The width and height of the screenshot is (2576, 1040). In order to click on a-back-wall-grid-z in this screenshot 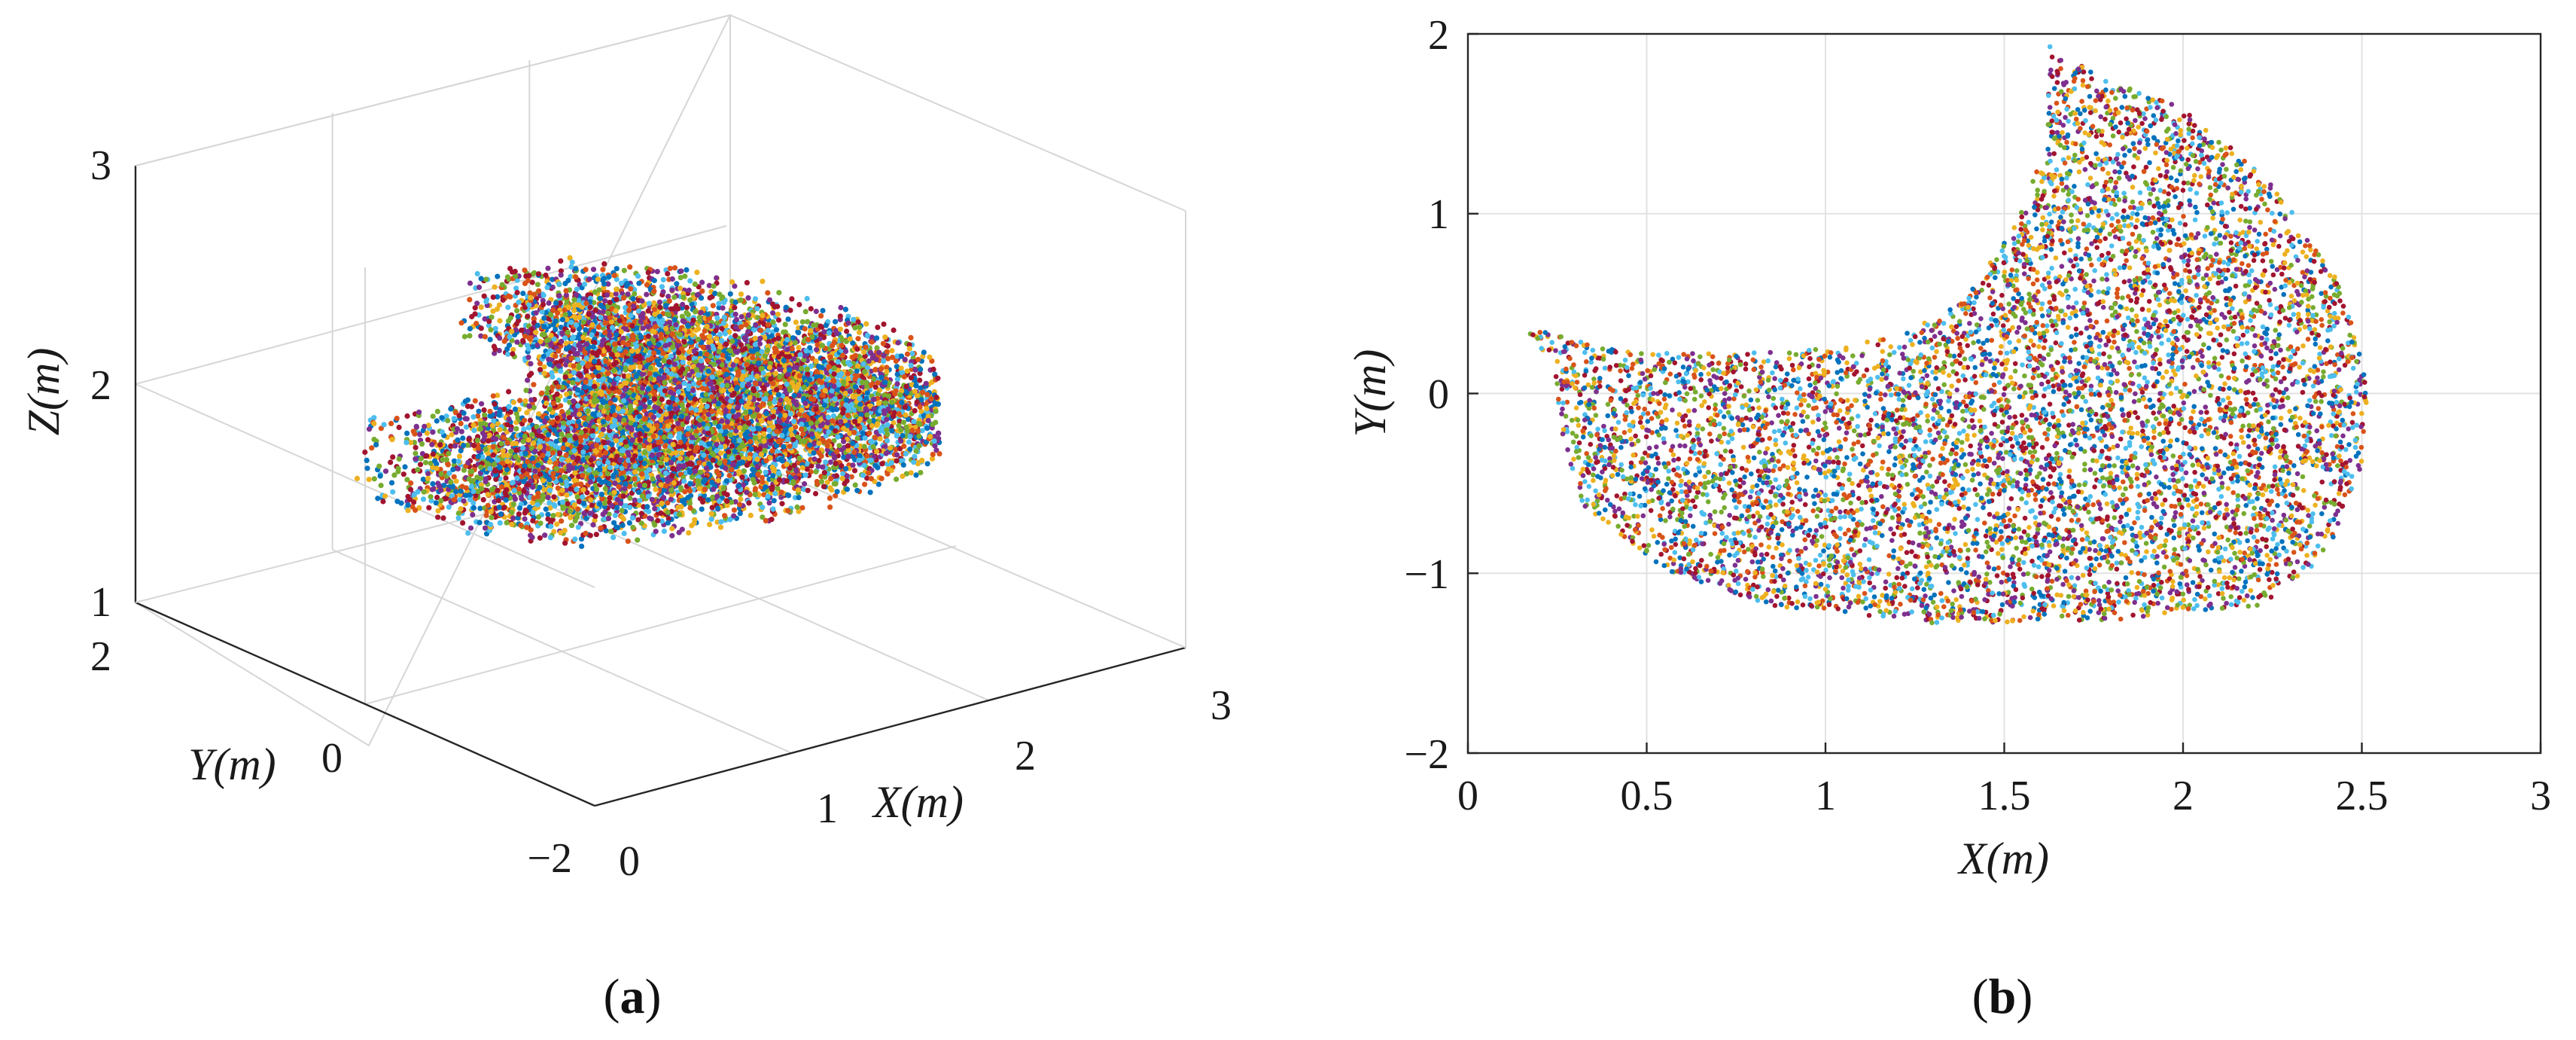, I will do `click(431, 305)`.